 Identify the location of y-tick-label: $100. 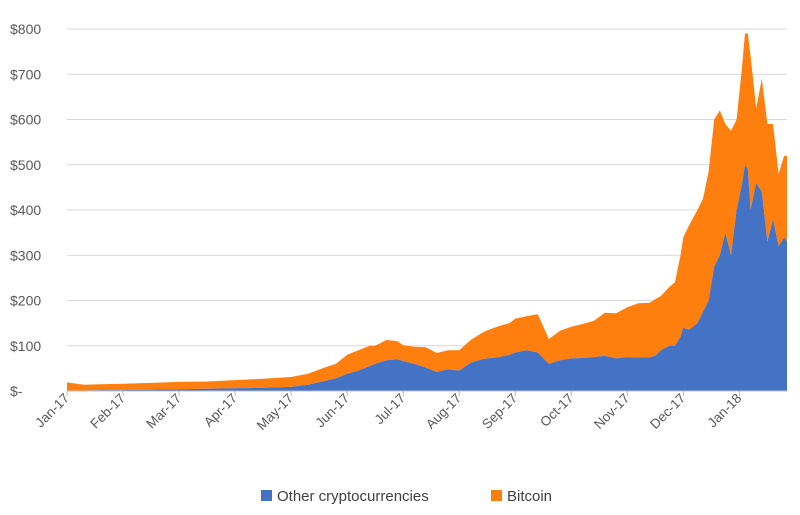
(25, 346).